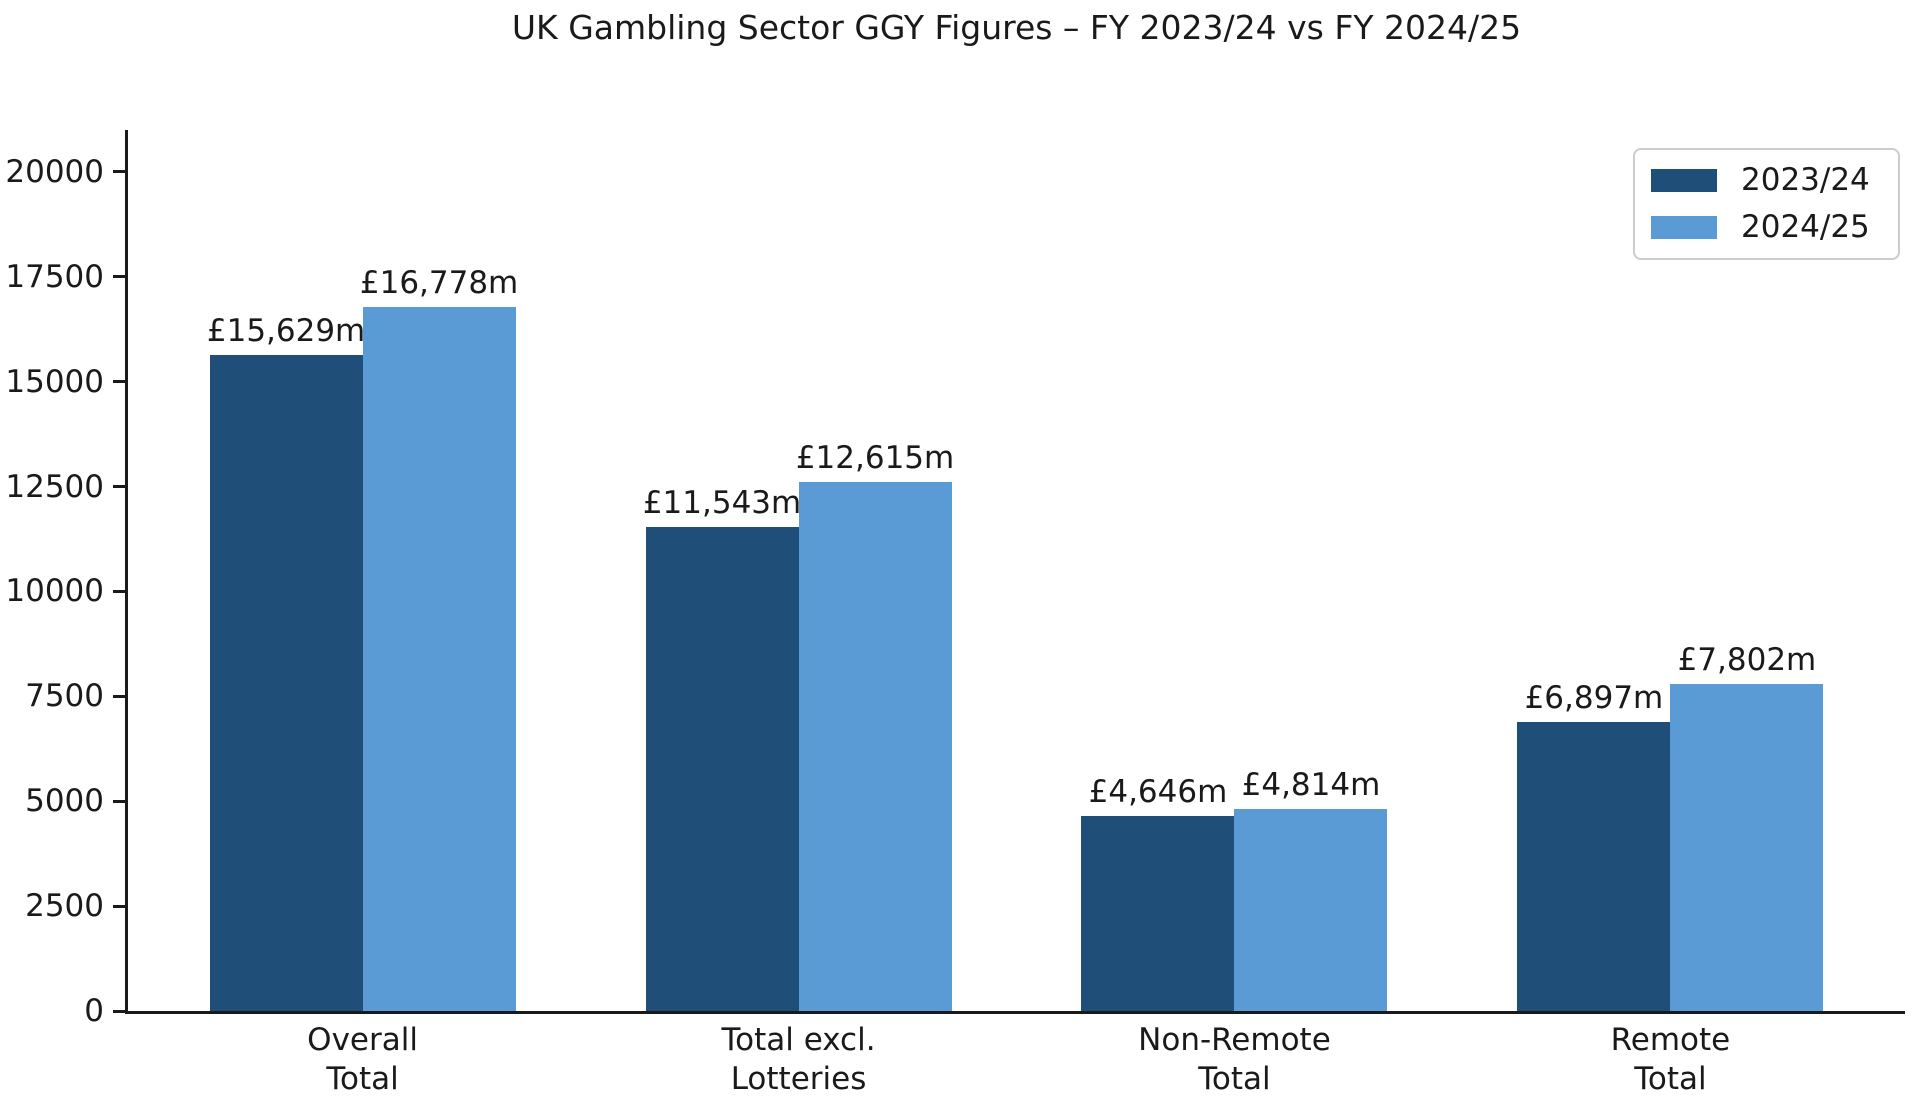  Describe the element at coordinates (286, 331) in the screenshot. I see `bar-value-label: £15,629m` at that location.